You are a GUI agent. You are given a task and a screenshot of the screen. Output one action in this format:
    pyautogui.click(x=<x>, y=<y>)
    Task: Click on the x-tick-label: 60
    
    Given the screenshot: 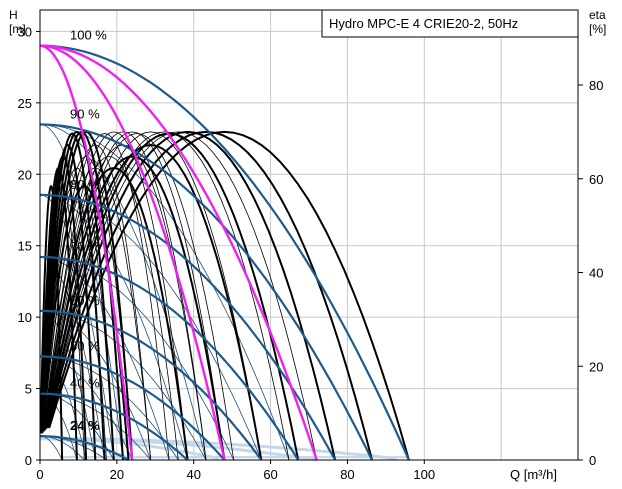 What is the action you would take?
    pyautogui.click(x=270, y=474)
    